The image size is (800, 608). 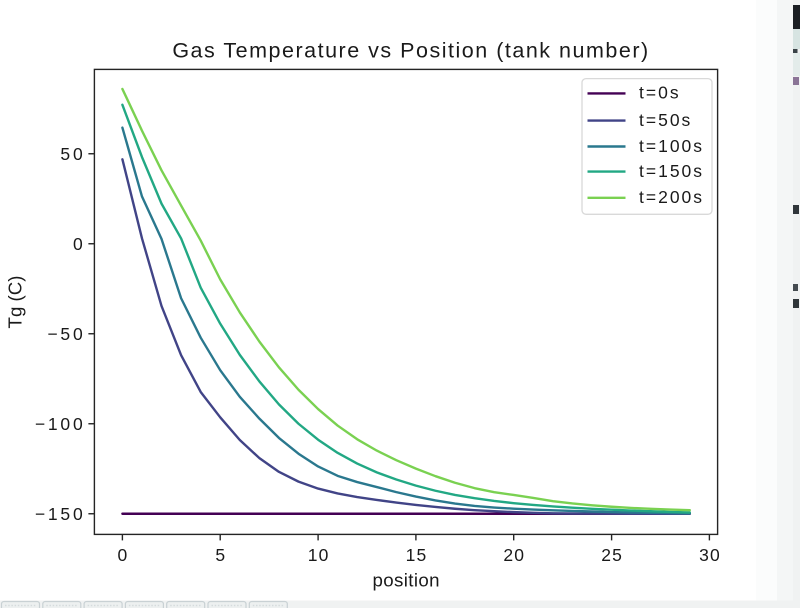 What do you see at coordinates (60, 424) in the screenshot?
I see `svg-text: −100` at bounding box center [60, 424].